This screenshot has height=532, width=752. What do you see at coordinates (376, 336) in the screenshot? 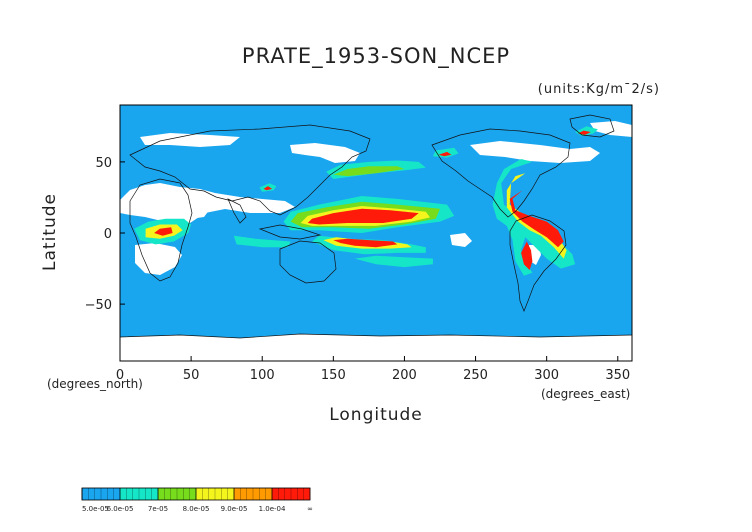
I see `antarctica-coastline` at bounding box center [376, 336].